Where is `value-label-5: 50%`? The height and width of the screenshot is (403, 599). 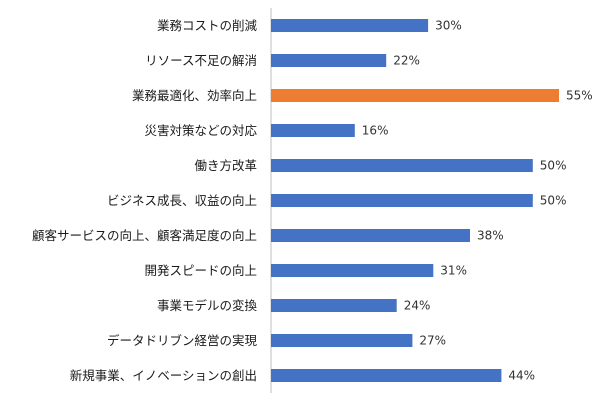
value-label-5: 50% is located at coordinates (553, 166).